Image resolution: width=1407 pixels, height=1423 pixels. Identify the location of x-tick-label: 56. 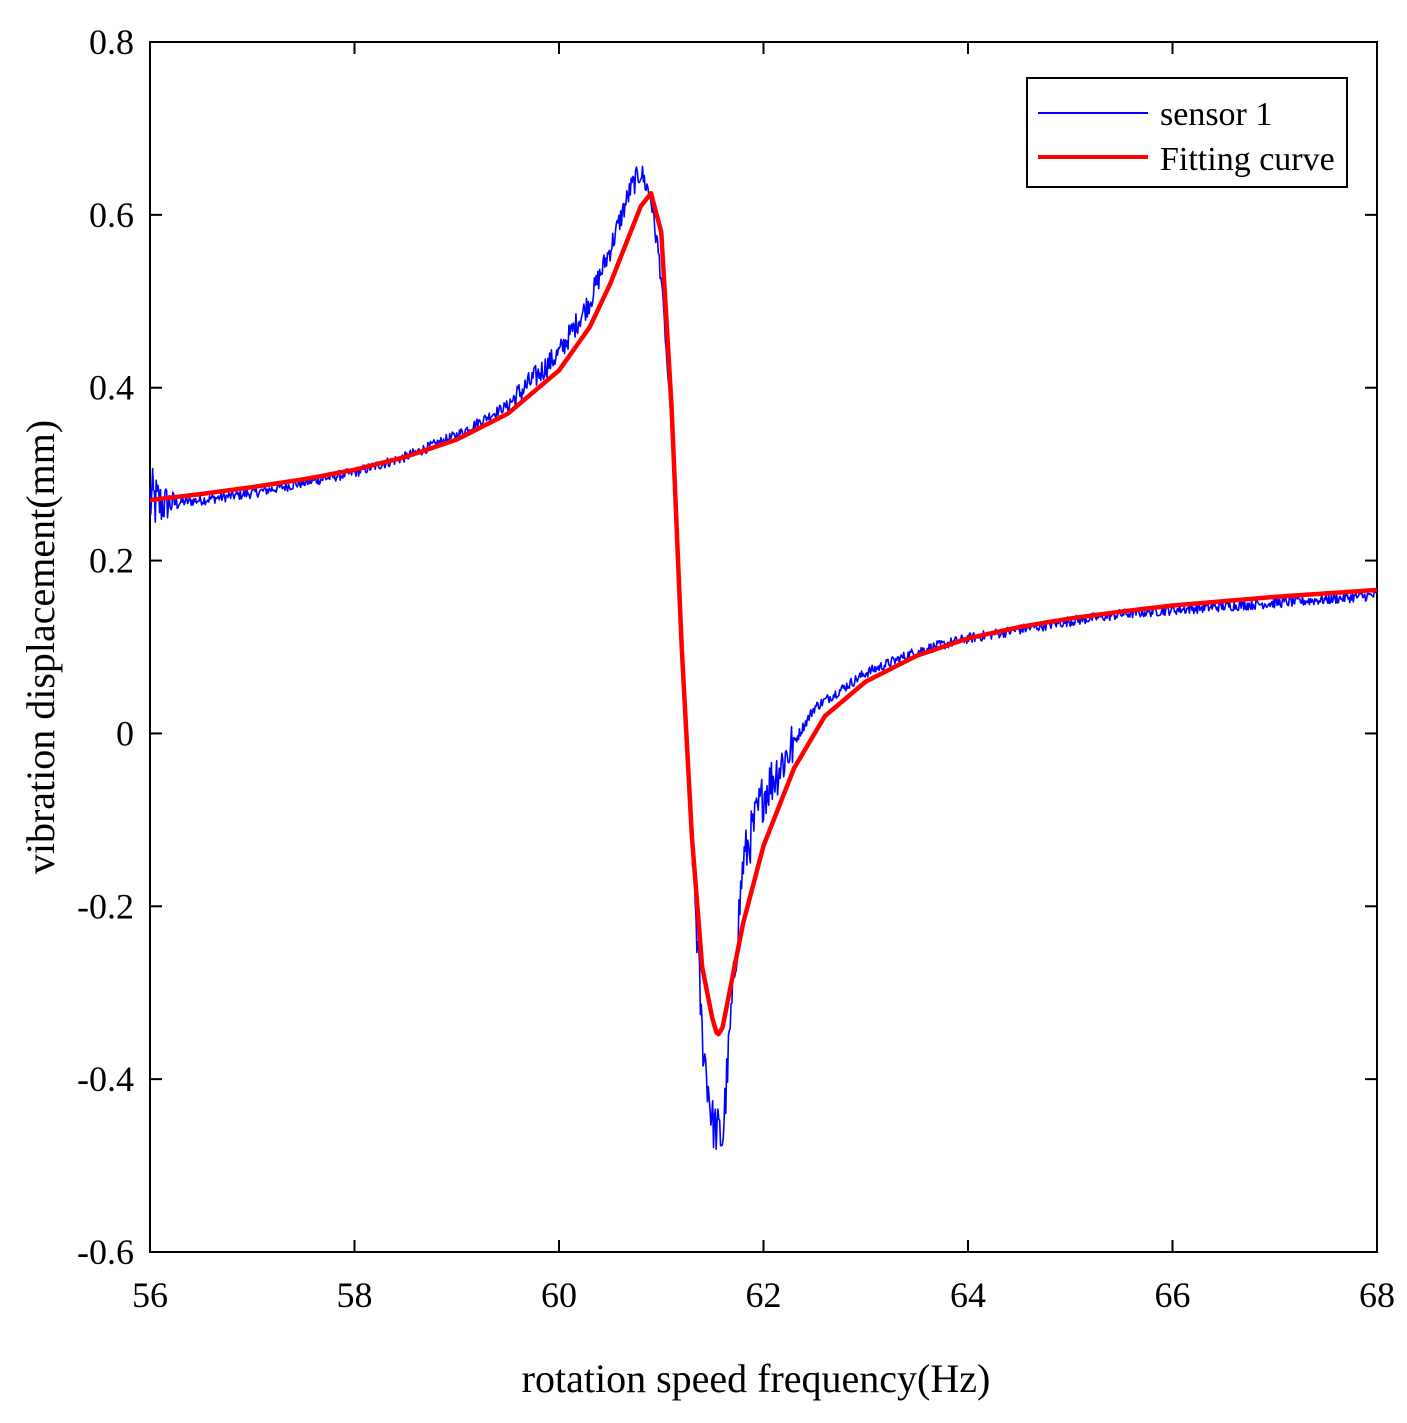
(150, 1295).